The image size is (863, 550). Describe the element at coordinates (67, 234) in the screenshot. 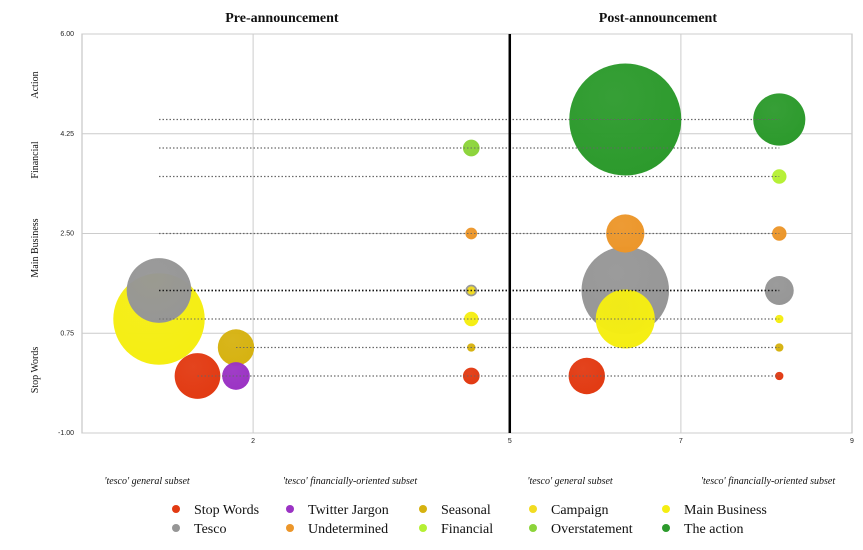

I see `y-tick-label: 2.50` at that location.